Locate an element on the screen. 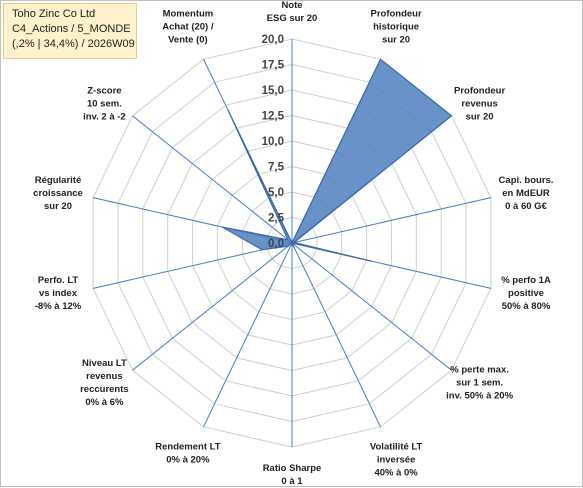 This screenshot has width=583, height=488. axis-label: Profondeur historique sur 20 is located at coordinates (395, 27).